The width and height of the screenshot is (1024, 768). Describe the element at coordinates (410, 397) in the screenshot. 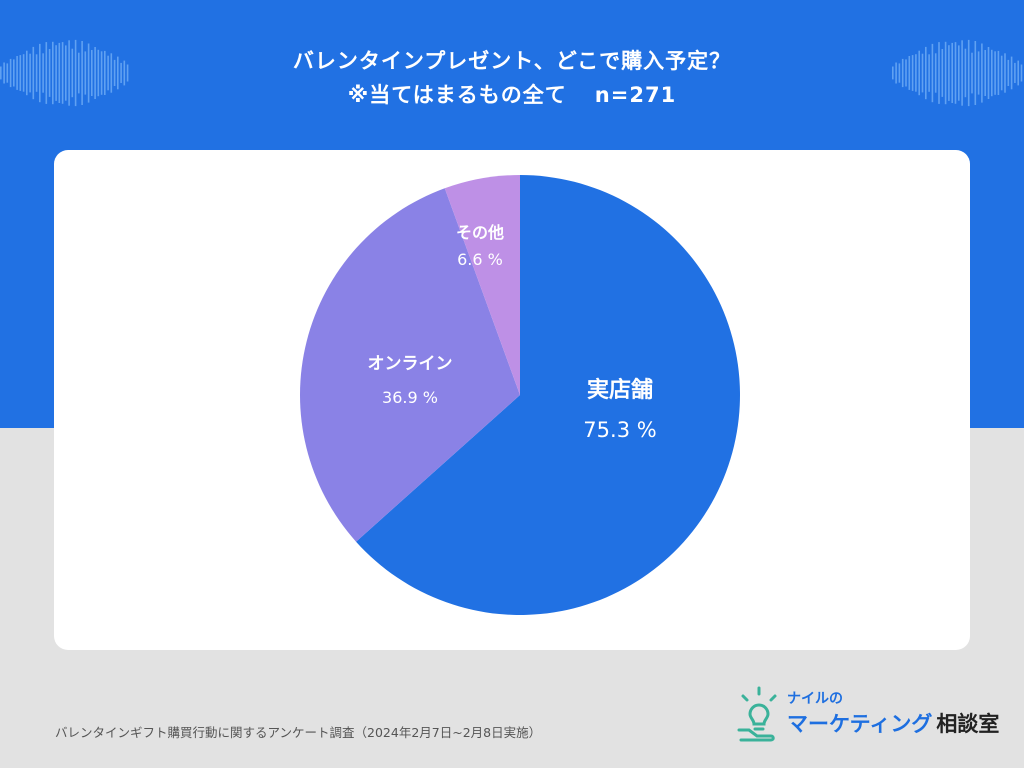

I see `slice-value-label: 36.9 %` at that location.